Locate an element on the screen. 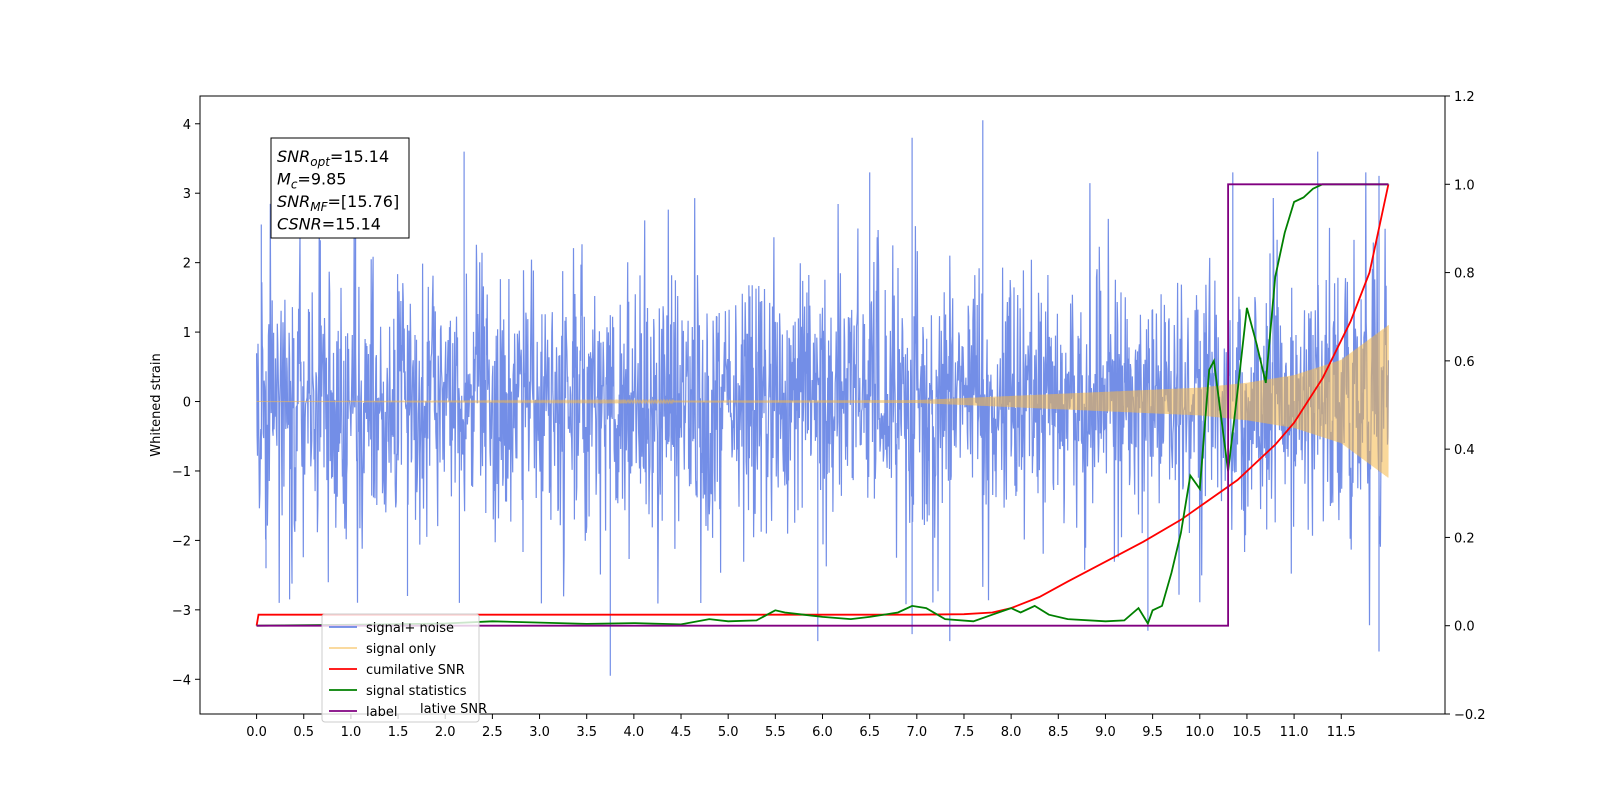 The height and width of the screenshot is (800, 1600). x-tick-label: 4.0 is located at coordinates (634, 732).